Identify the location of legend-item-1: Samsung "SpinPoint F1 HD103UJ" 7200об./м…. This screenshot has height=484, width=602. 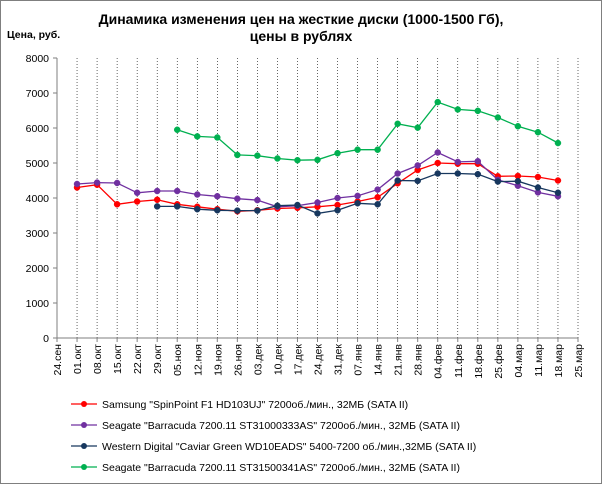
(239, 405).